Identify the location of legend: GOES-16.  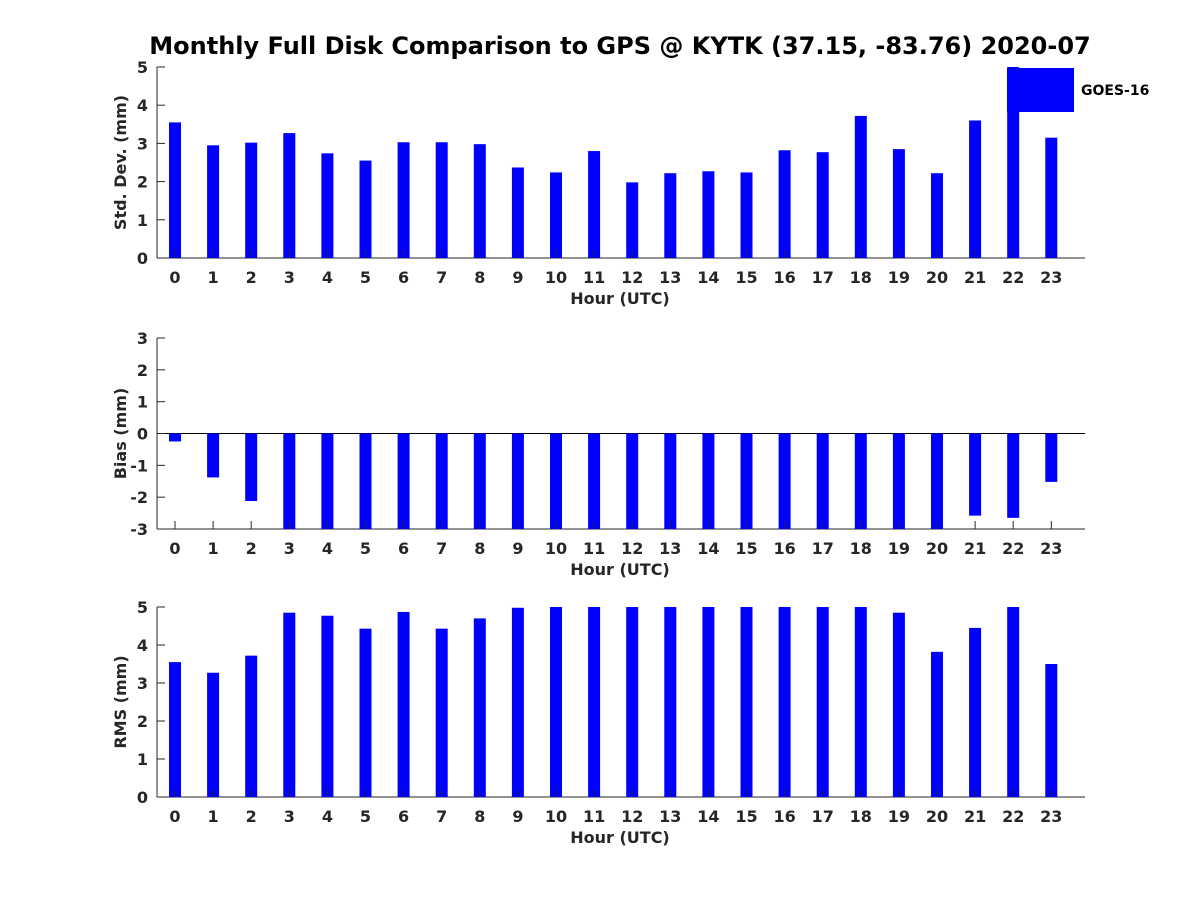
(1078, 90).